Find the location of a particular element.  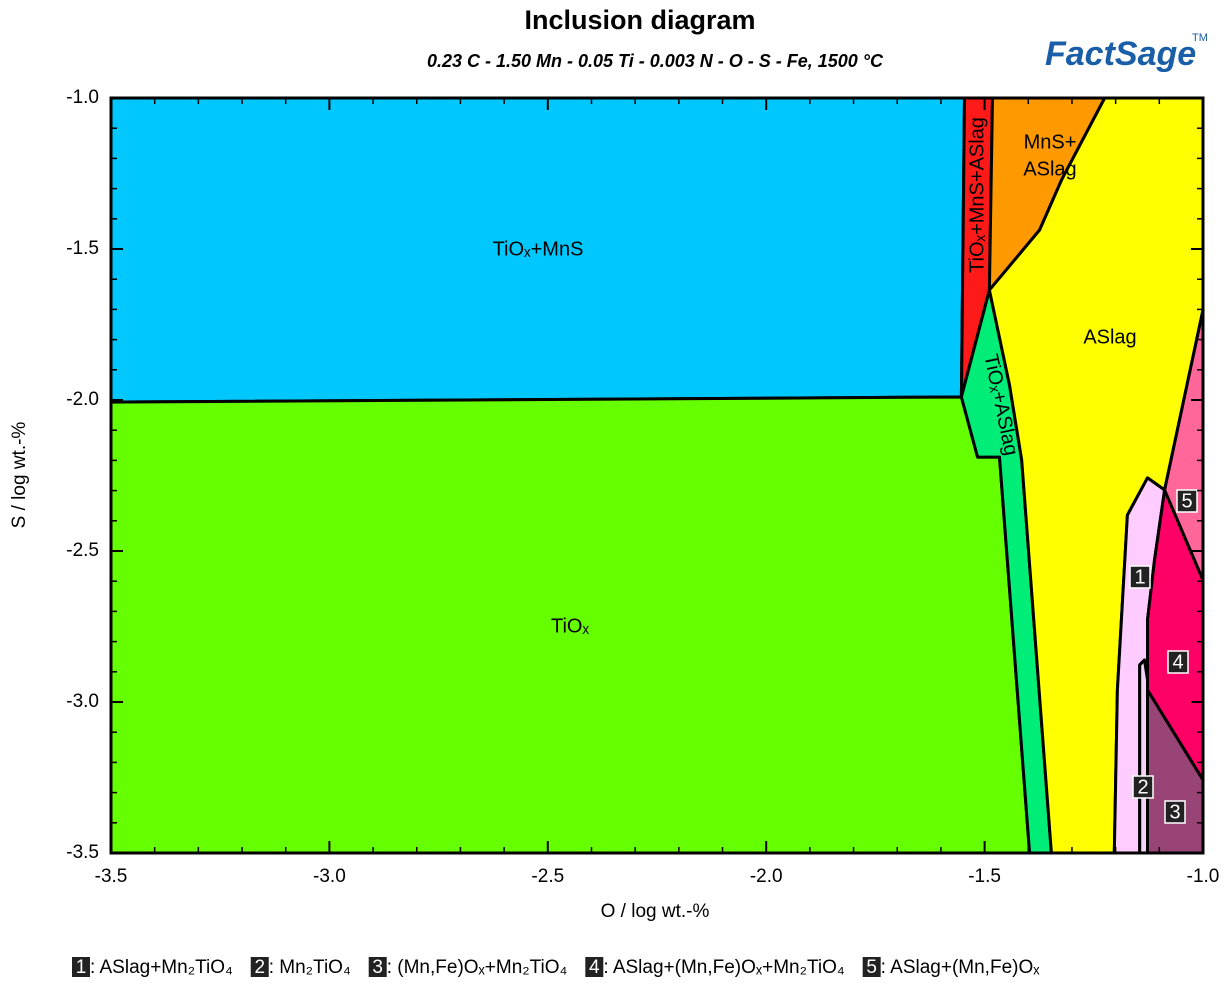

legend-number: 5 is located at coordinates (871, 967).